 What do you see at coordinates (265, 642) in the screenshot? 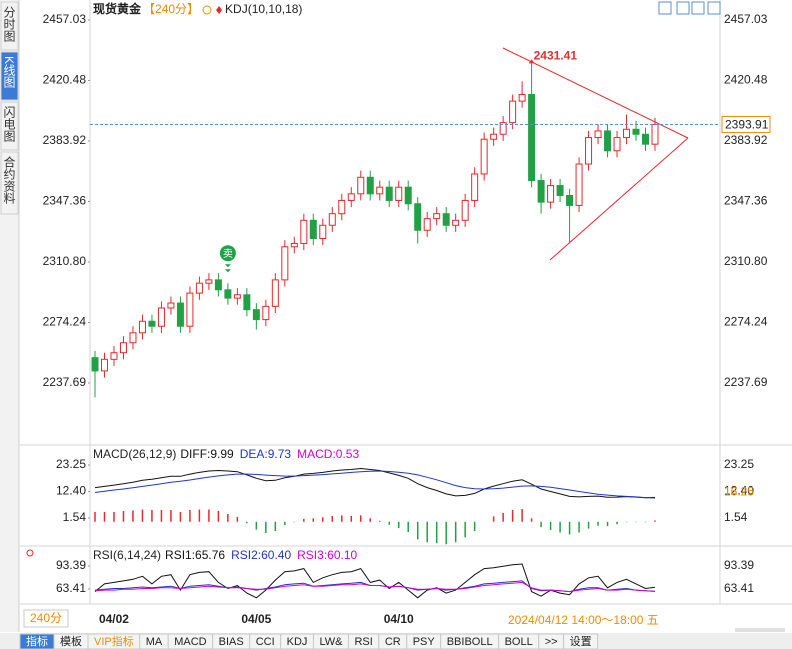
I see `toolbar-tab-label: CCI` at bounding box center [265, 642].